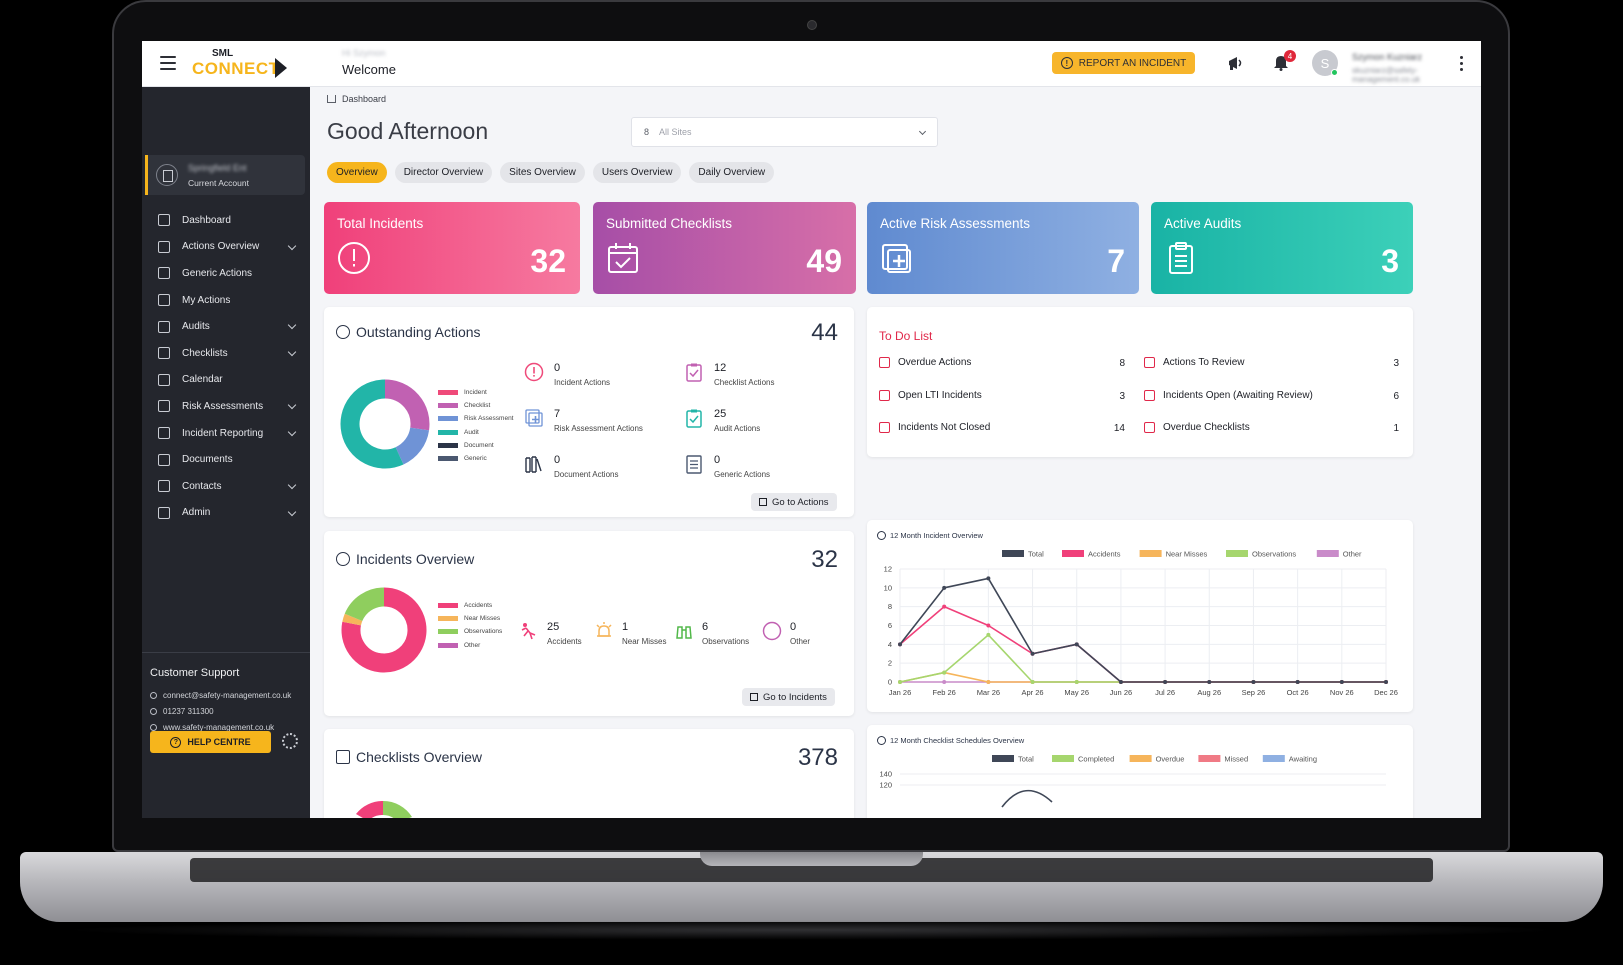 The width and height of the screenshot is (1623, 965). I want to click on todo-item-open-lti-incidents: Open LTI Incidents, so click(930, 395).